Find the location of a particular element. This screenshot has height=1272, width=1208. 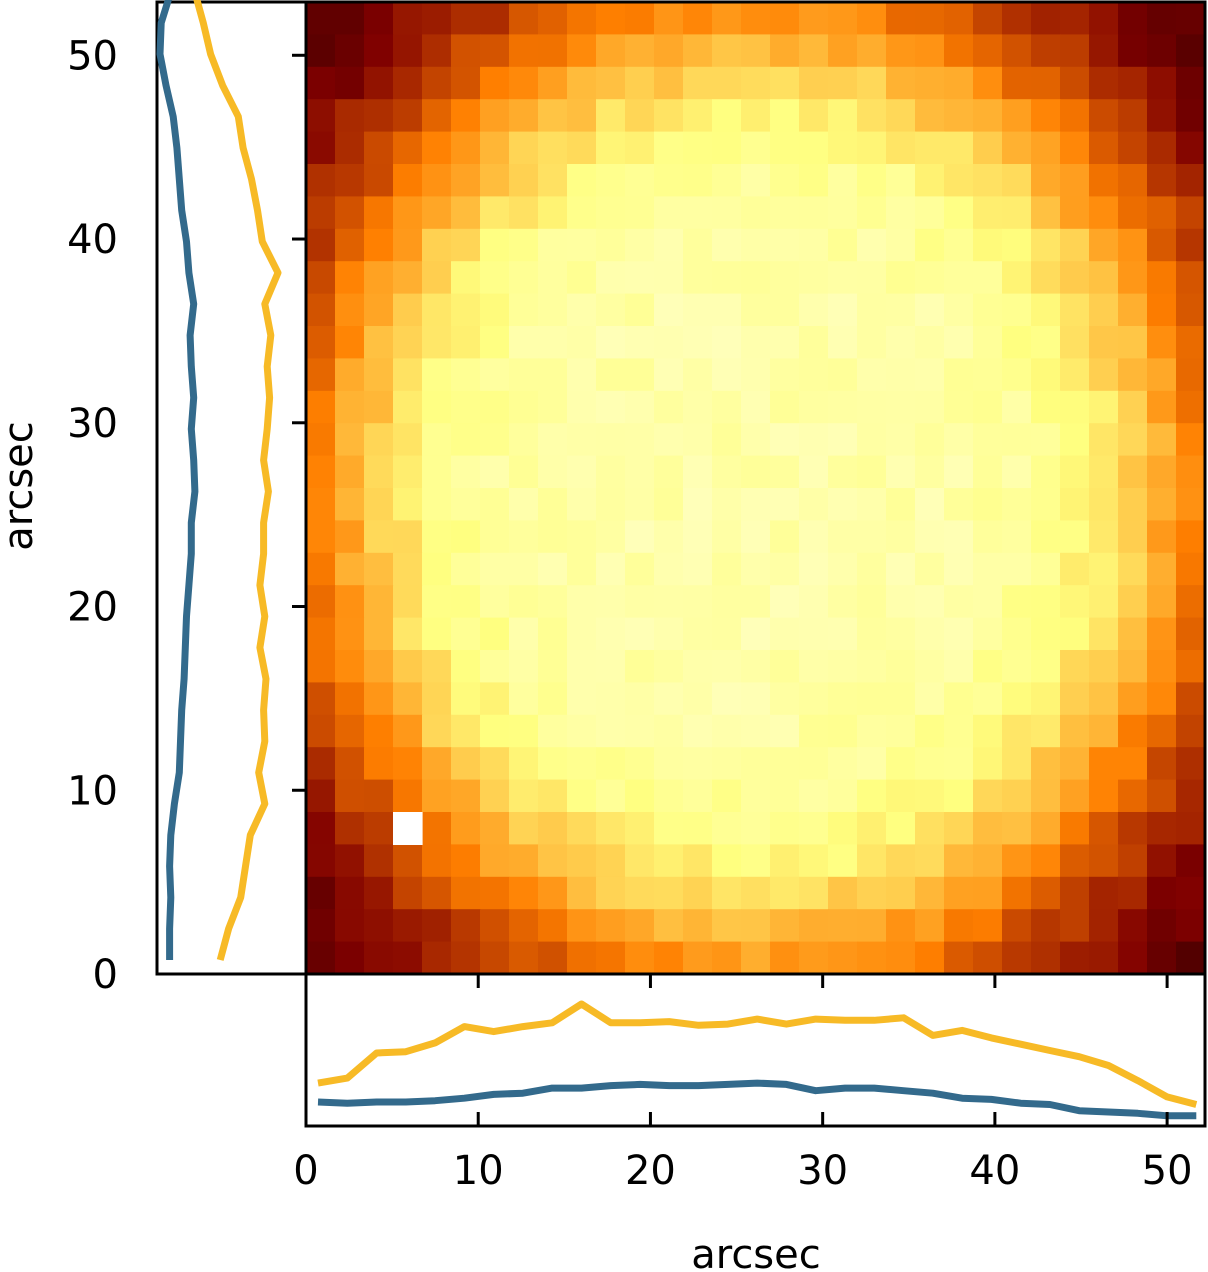

x-tick-label: 10 is located at coordinates (478, 1171).